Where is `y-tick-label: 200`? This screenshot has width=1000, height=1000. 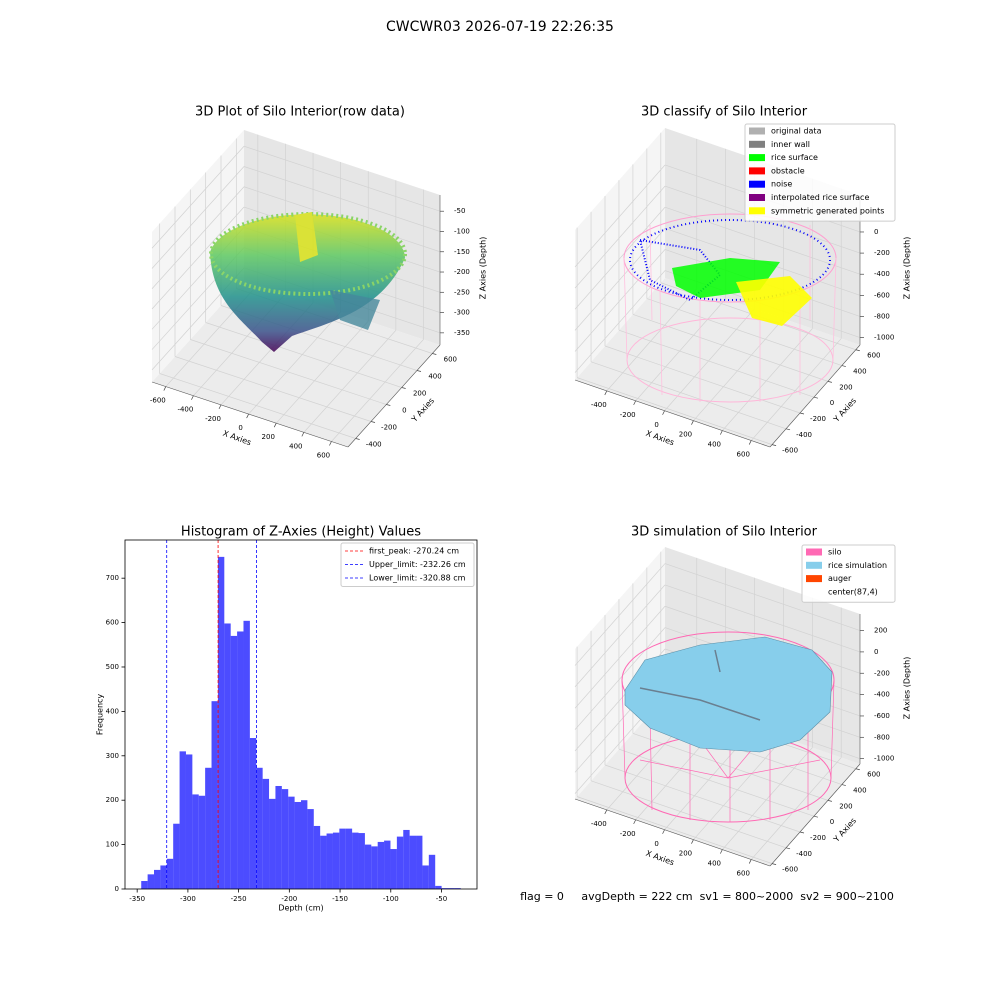 y-tick-label: 200 is located at coordinates (112, 800).